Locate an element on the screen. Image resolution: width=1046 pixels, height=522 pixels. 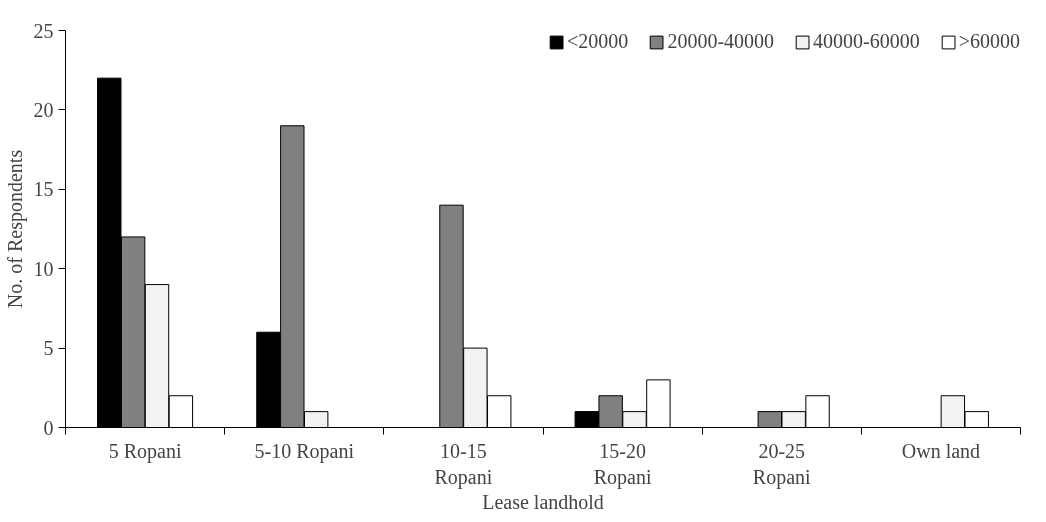
x-axis-title: Lease landhold is located at coordinates (543, 501).